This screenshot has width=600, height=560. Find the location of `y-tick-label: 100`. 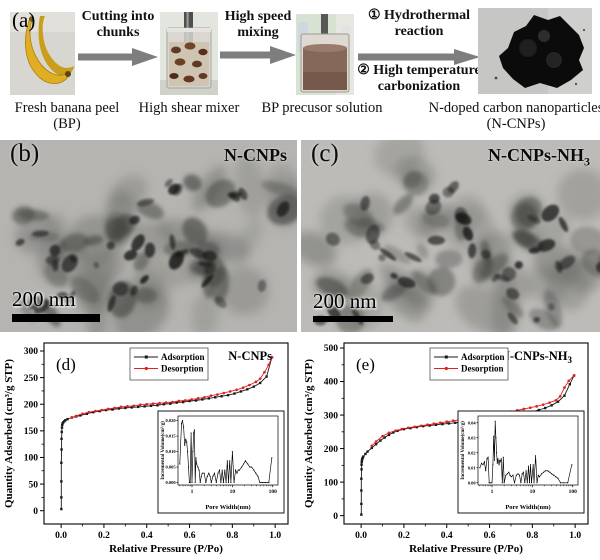

y-tick-label: 100 is located at coordinates (31, 459).